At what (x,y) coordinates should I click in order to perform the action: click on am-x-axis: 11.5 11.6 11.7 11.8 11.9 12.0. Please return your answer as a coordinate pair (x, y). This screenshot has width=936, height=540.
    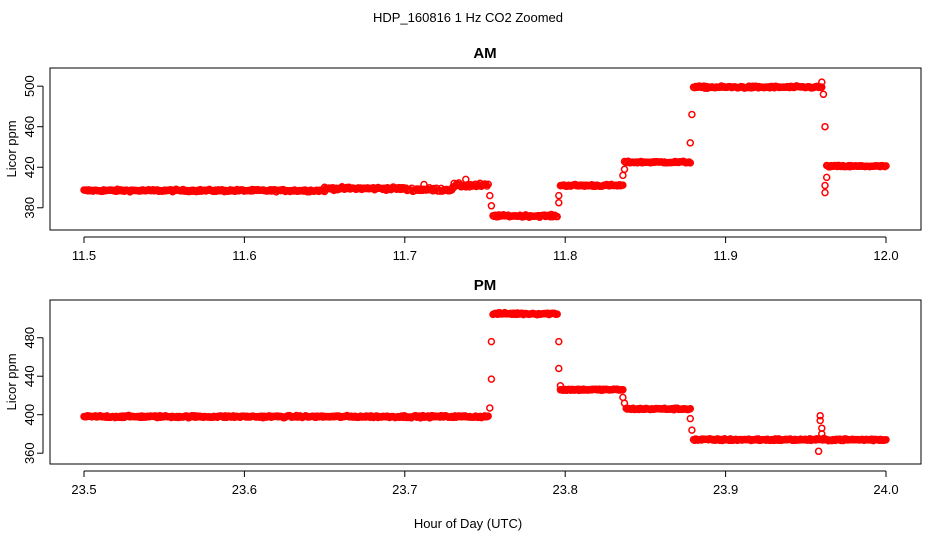
    Looking at the image, I should click on (485, 249).